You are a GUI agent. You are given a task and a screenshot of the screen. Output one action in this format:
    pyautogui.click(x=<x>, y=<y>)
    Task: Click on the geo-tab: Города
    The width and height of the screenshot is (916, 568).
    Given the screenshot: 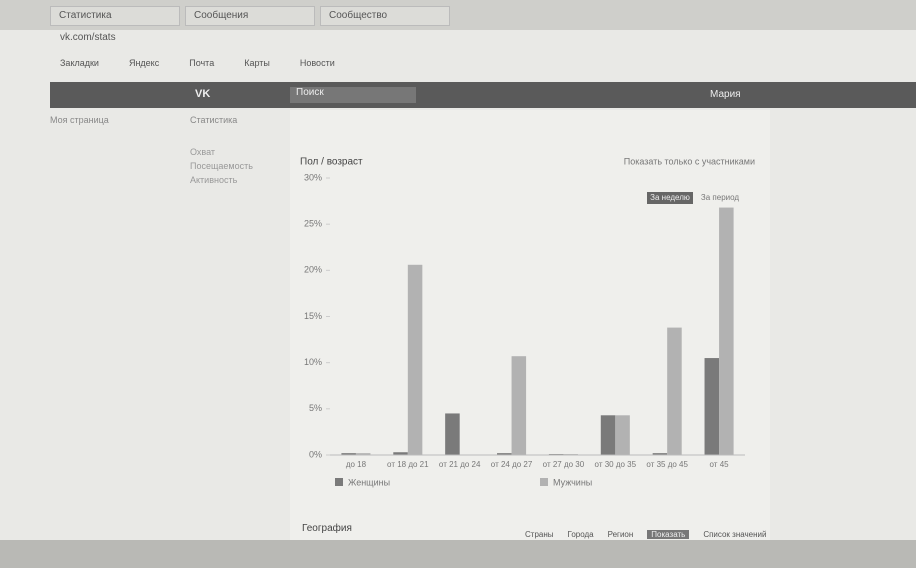 What is the action you would take?
    pyautogui.click(x=580, y=534)
    